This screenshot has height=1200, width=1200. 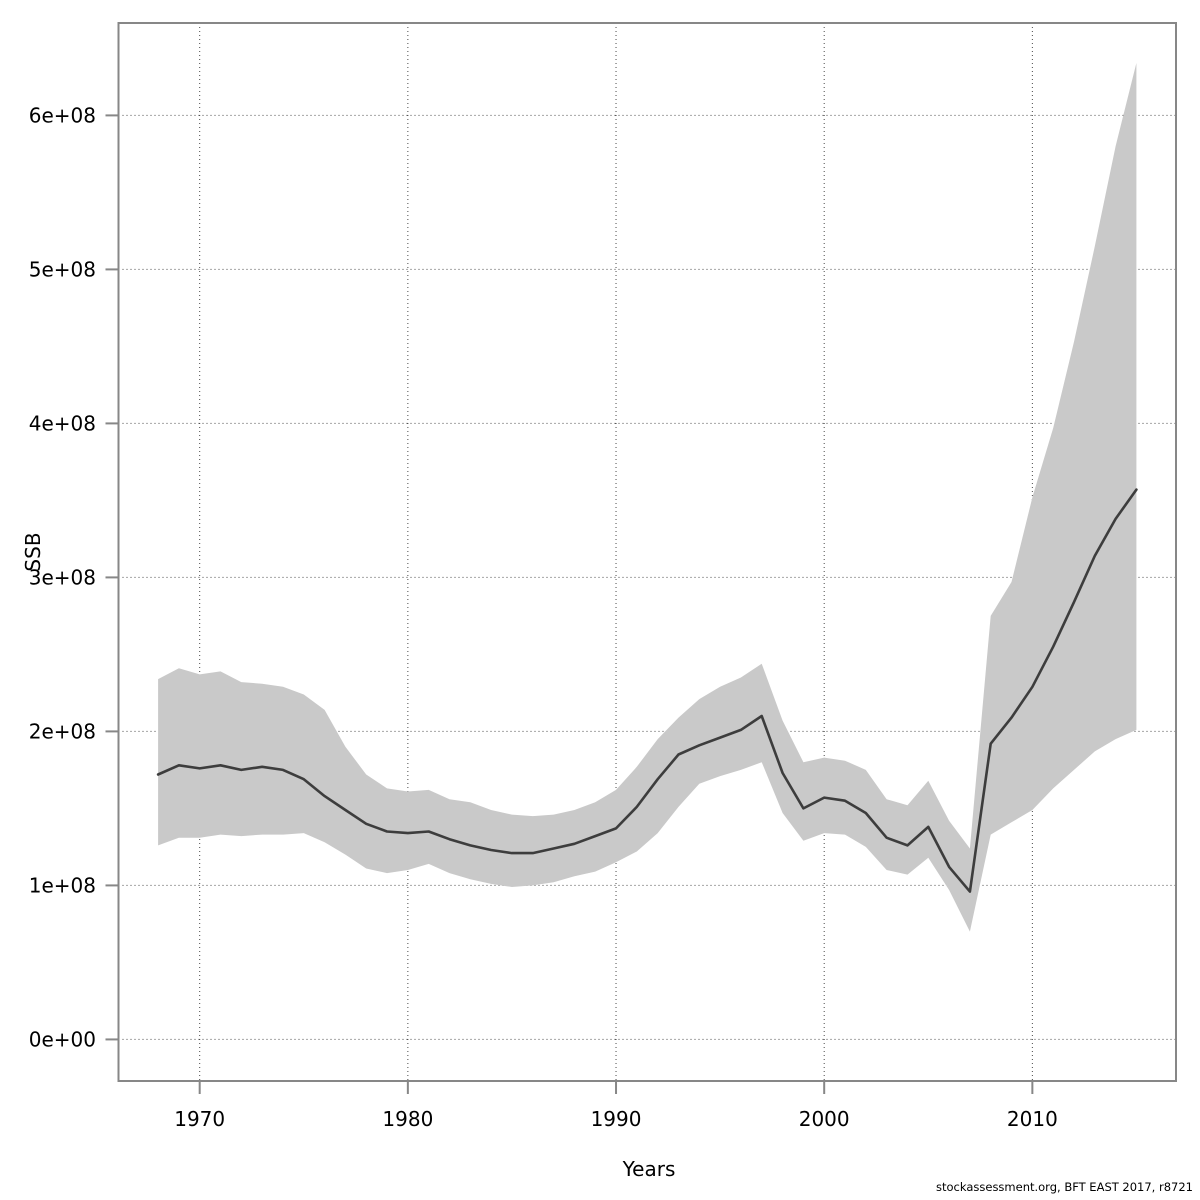 What do you see at coordinates (649, 1169) in the screenshot?
I see `x-axis-title: Years` at bounding box center [649, 1169].